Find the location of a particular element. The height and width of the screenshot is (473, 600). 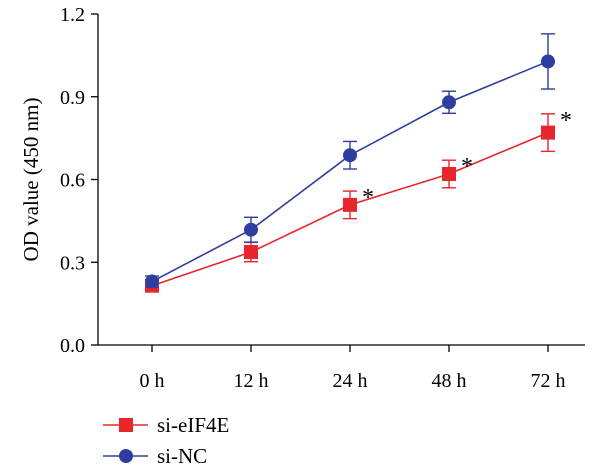

x-tick-label: 0 h is located at coordinates (152, 381).